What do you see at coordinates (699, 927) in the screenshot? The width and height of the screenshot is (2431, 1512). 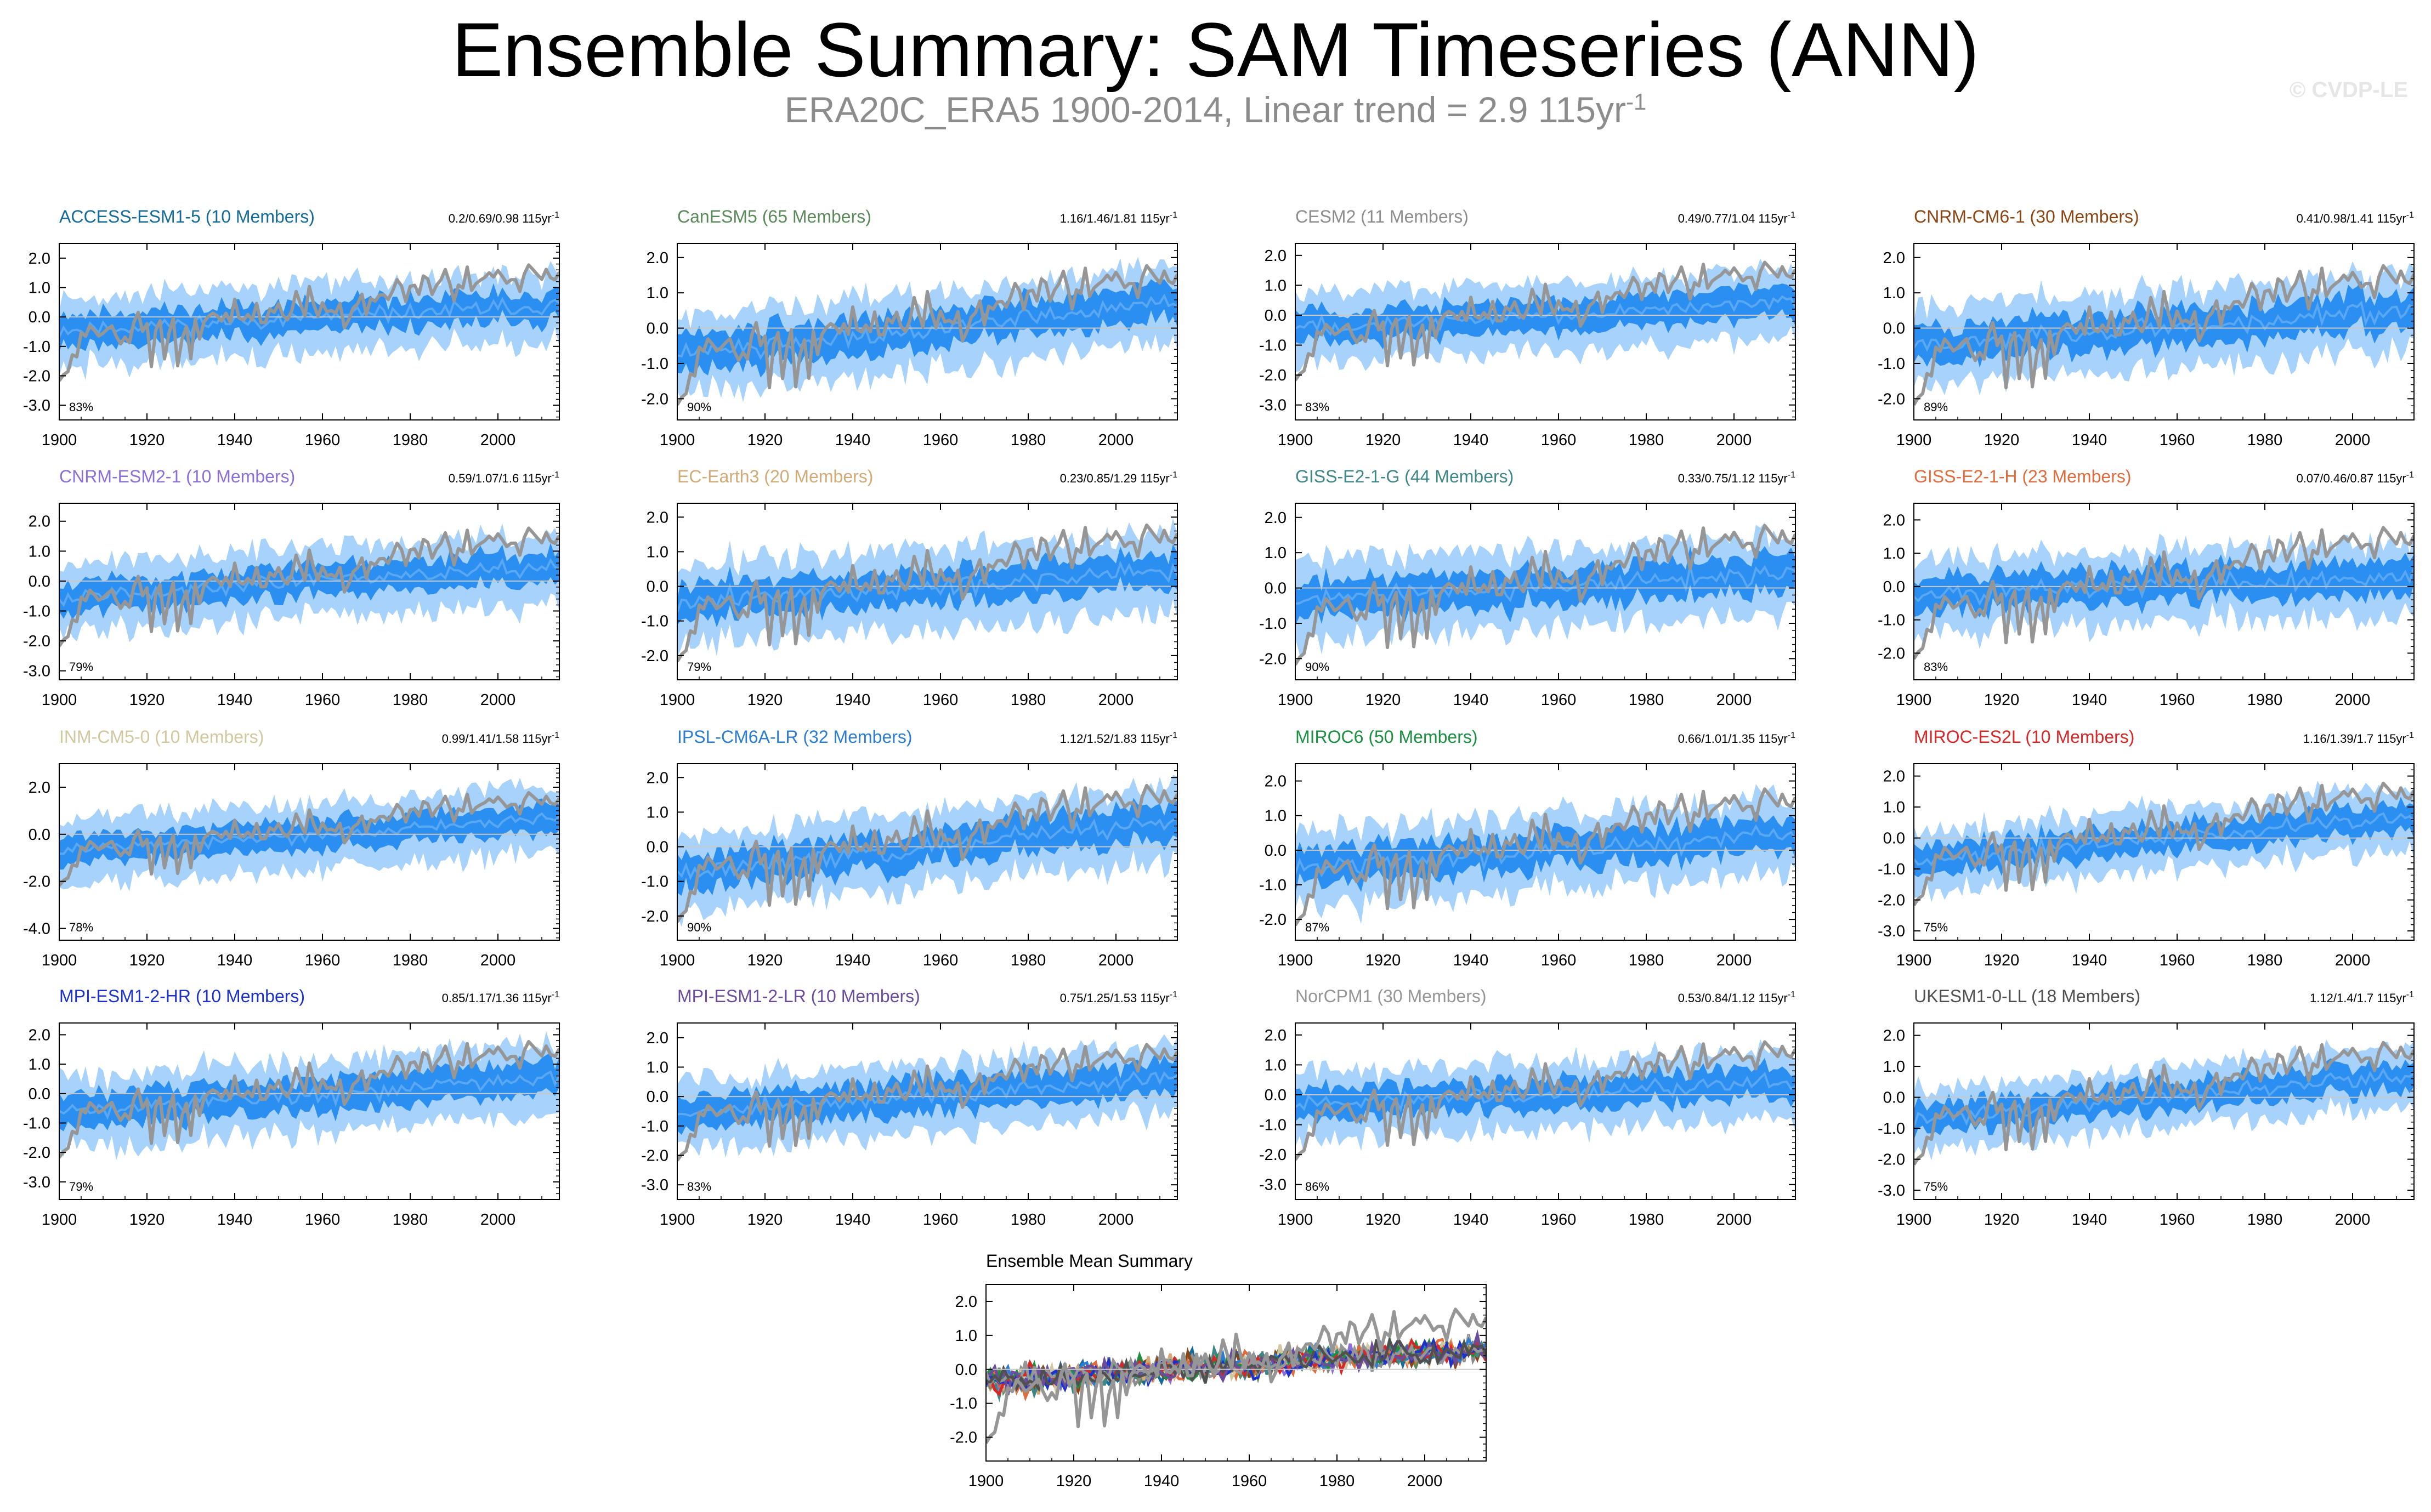 I see `panel-percent-label: 90%` at bounding box center [699, 927].